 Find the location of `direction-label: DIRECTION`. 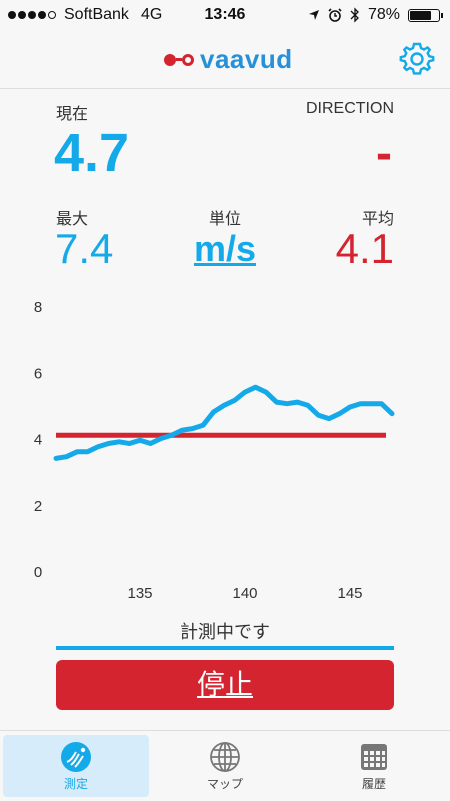

direction-label: DIRECTION is located at coordinates (350, 108).